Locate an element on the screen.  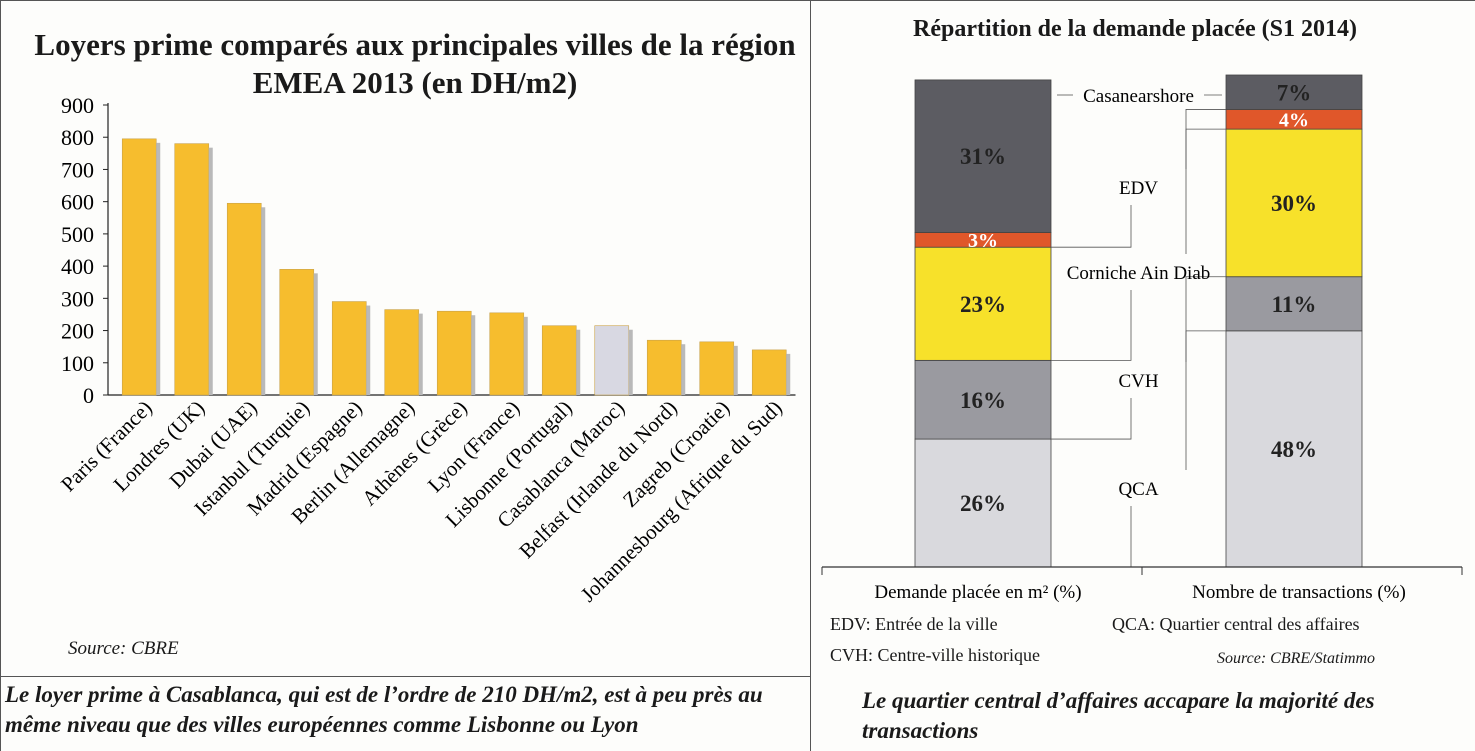
y-tick-label: 400 is located at coordinates (77, 266).